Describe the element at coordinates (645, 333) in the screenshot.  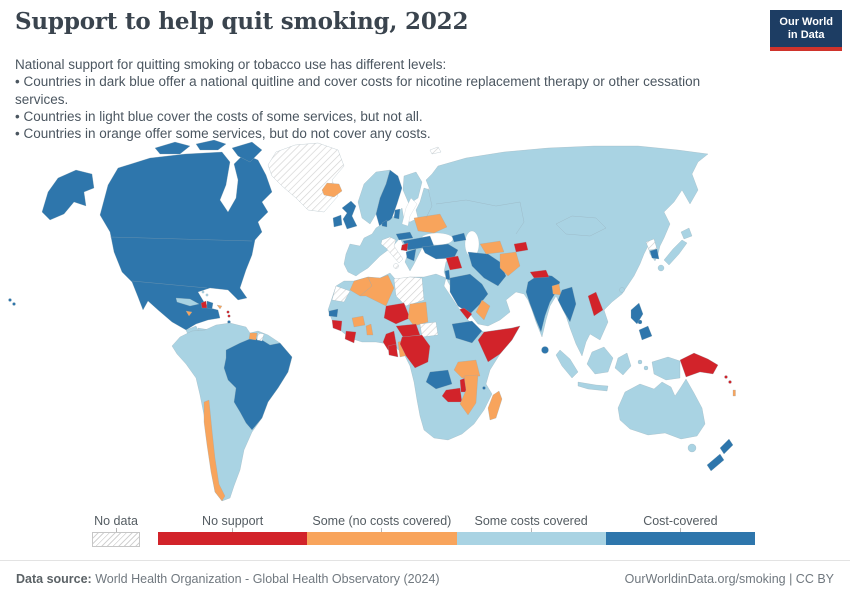
I see `region-philippines-mindanao` at that location.